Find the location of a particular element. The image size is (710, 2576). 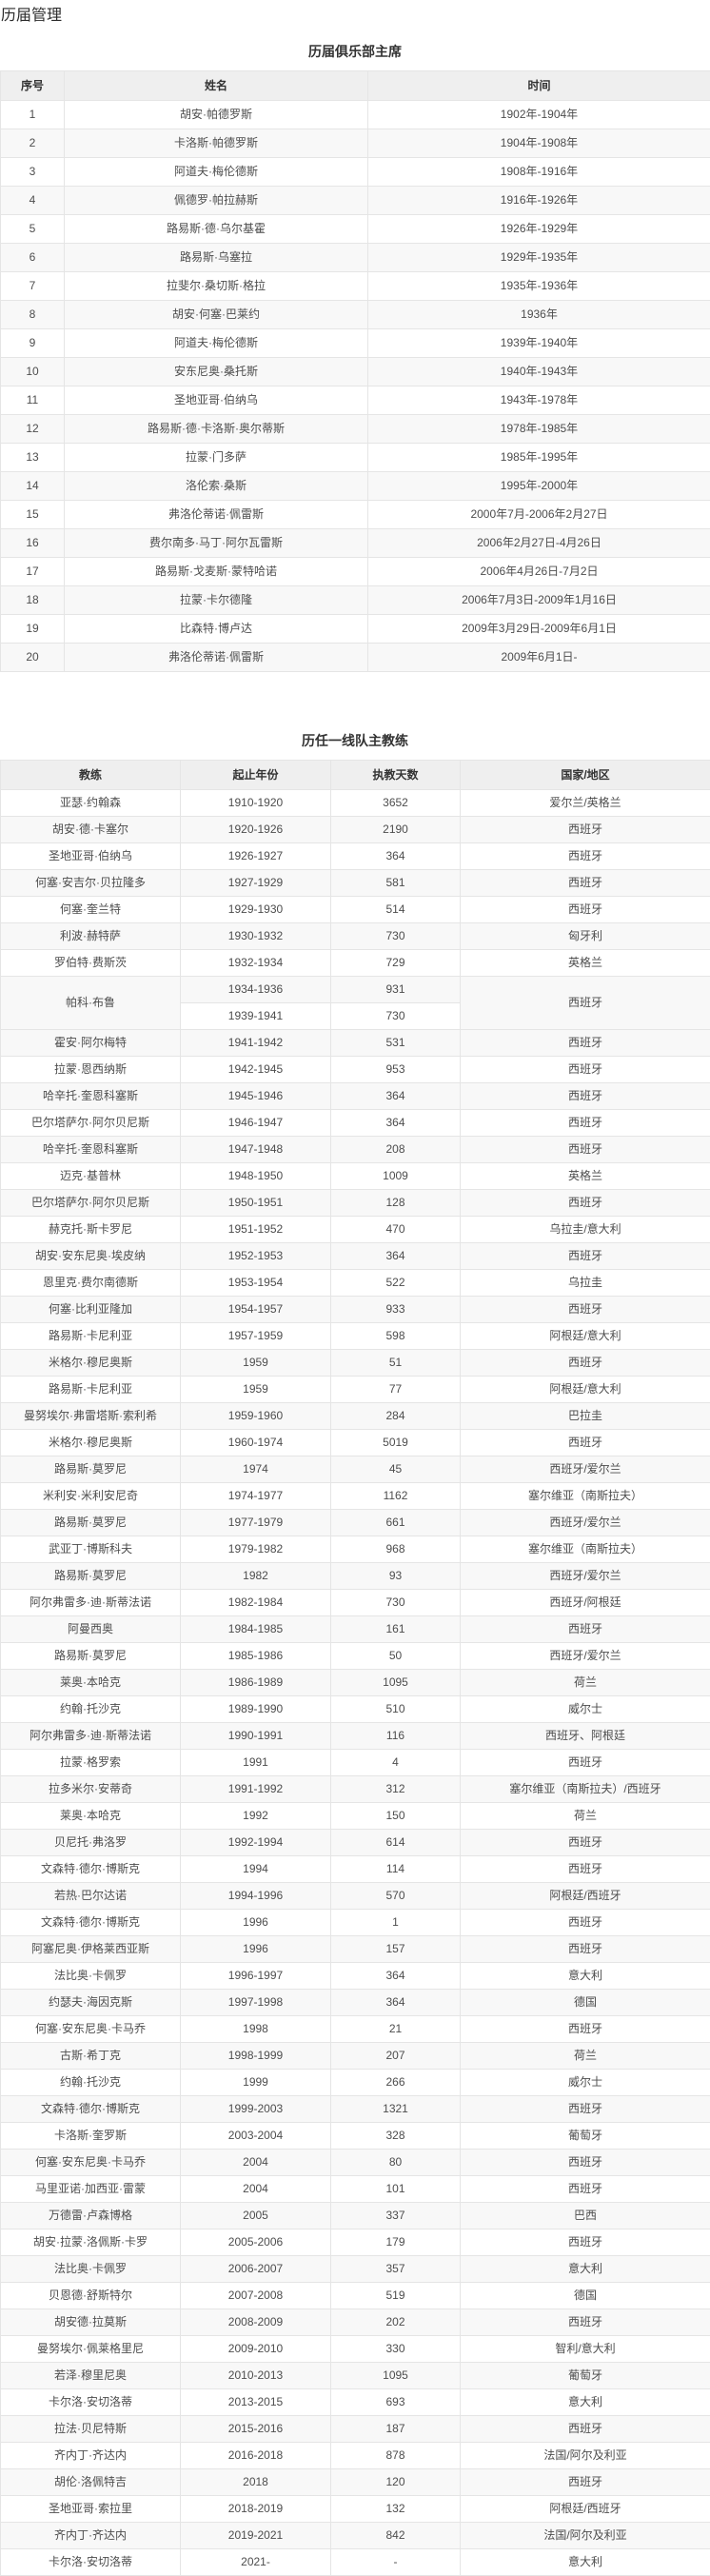

coaches-table-header: 教练 起止年份 执教天数 国家/地区 is located at coordinates (355, 775).